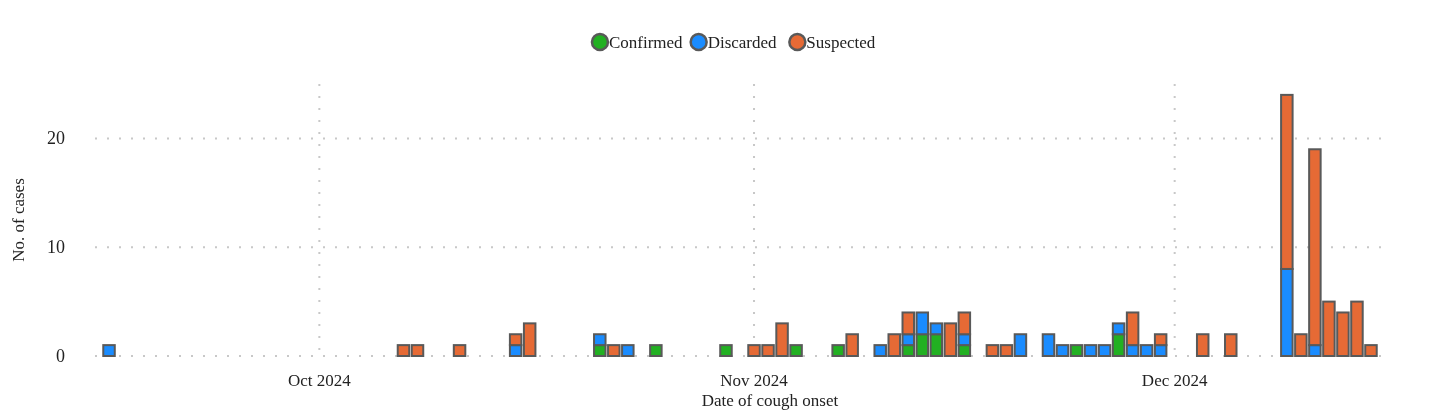  Describe the element at coordinates (770, 400) in the screenshot. I see `x-axis-title: Date of cough onset` at that location.